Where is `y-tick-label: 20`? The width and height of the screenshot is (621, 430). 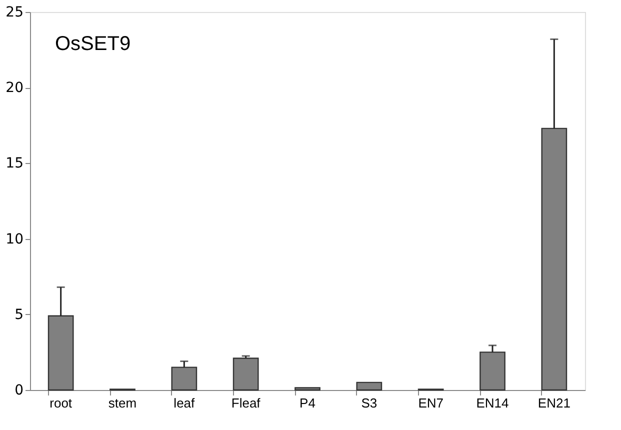 y-tick-label: 20 is located at coordinates (15, 88).